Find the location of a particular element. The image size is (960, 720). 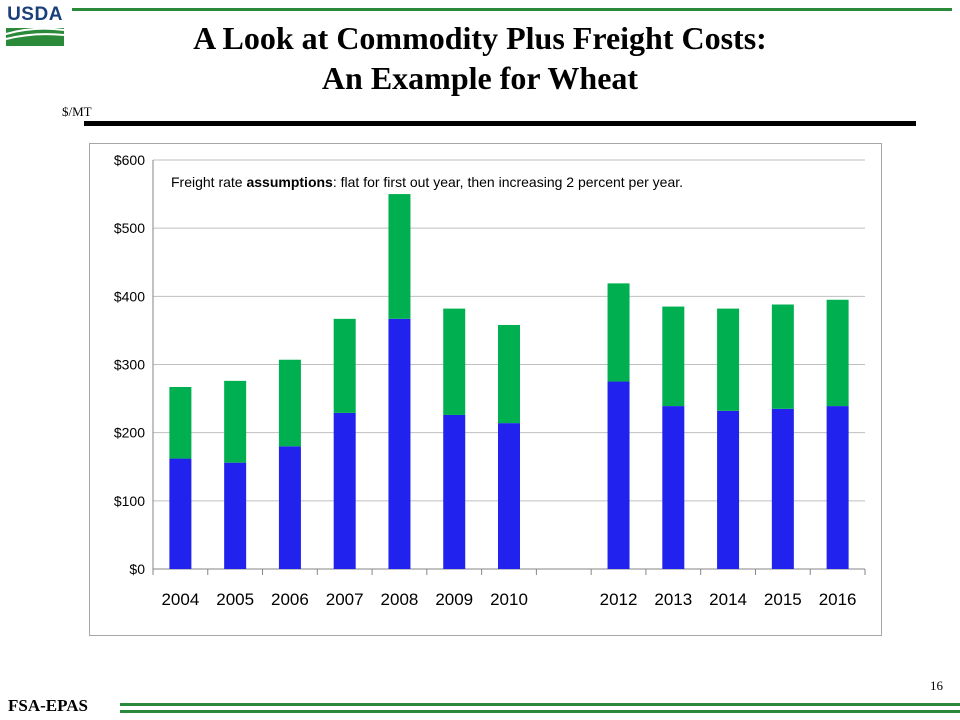

y-tick-label: $300 is located at coordinates (129, 365).